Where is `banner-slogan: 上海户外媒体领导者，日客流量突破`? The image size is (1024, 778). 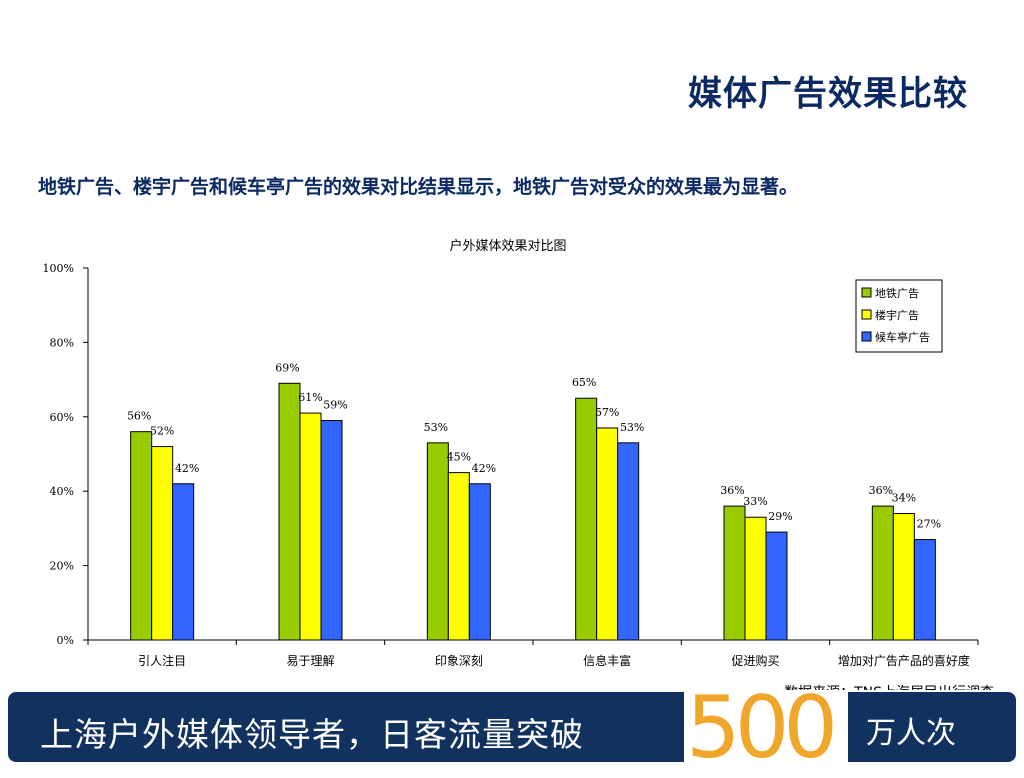 banner-slogan: 上海户外媒体领导者，日客流量突破 is located at coordinates (312, 734).